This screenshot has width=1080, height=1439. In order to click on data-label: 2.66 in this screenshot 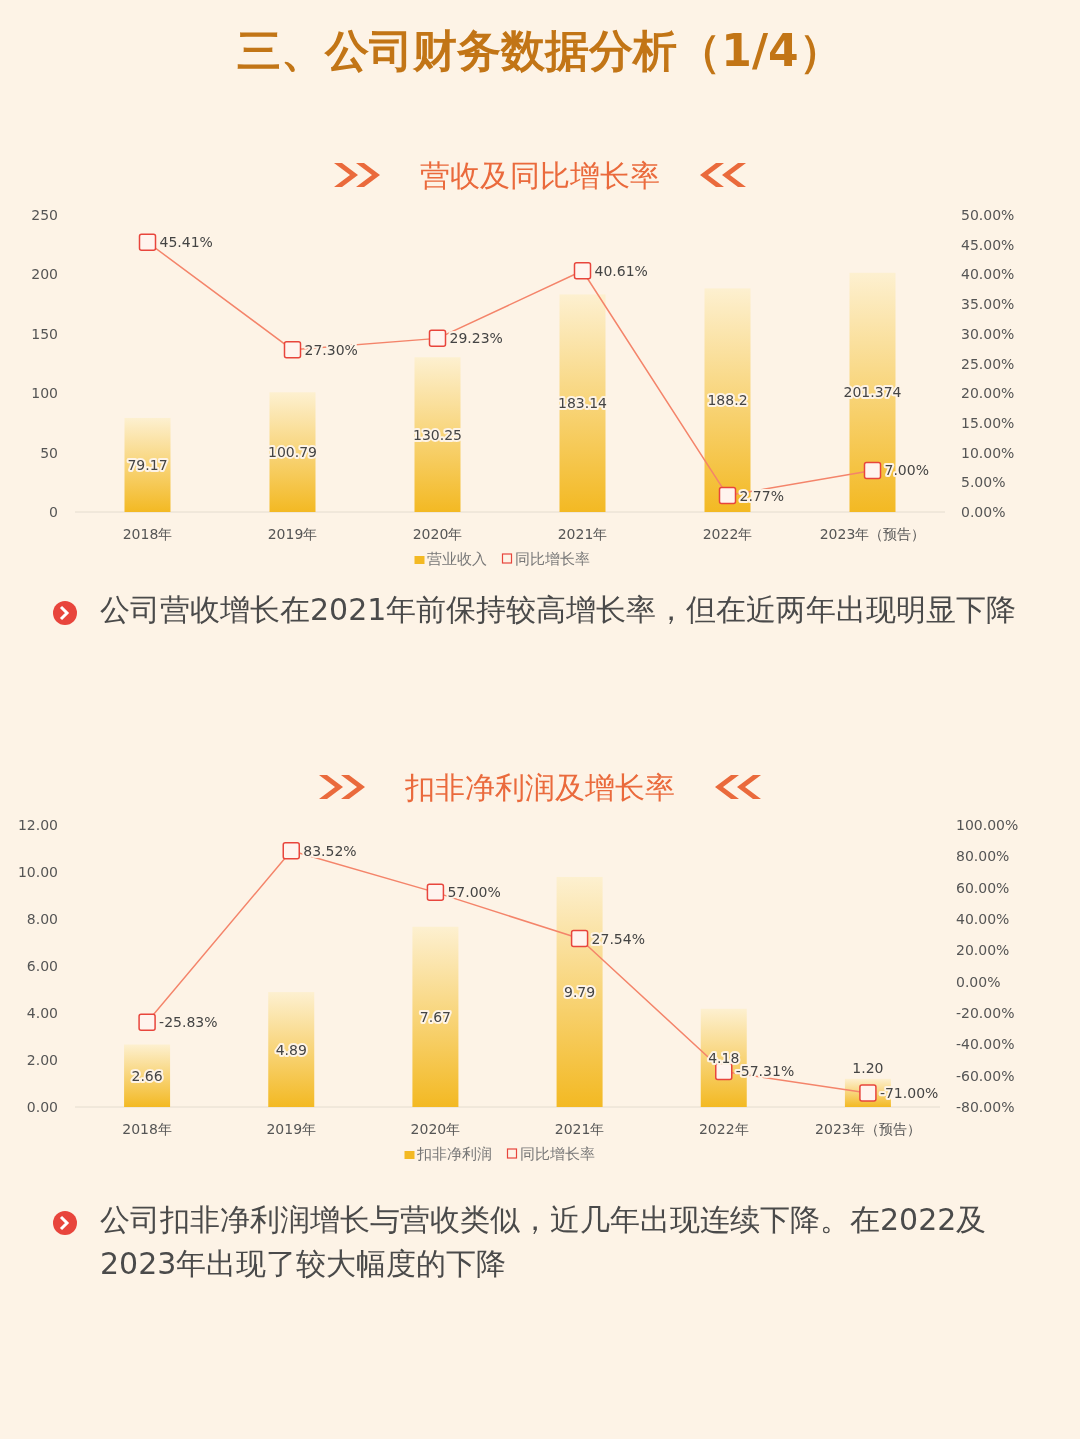, I will do `click(147, 1075)`.